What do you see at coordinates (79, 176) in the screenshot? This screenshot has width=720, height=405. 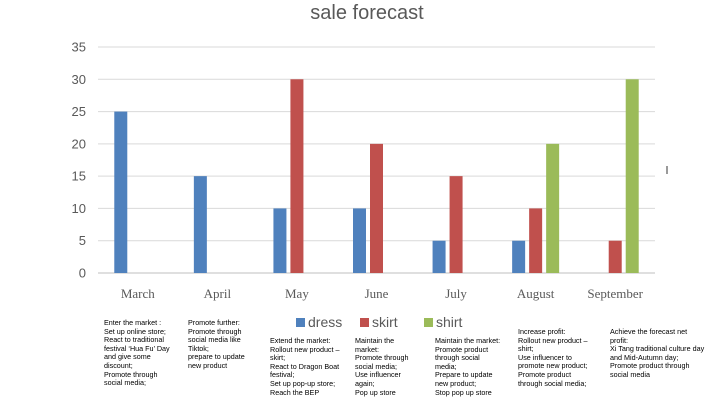 I see `y-tick-label: 15` at bounding box center [79, 176].